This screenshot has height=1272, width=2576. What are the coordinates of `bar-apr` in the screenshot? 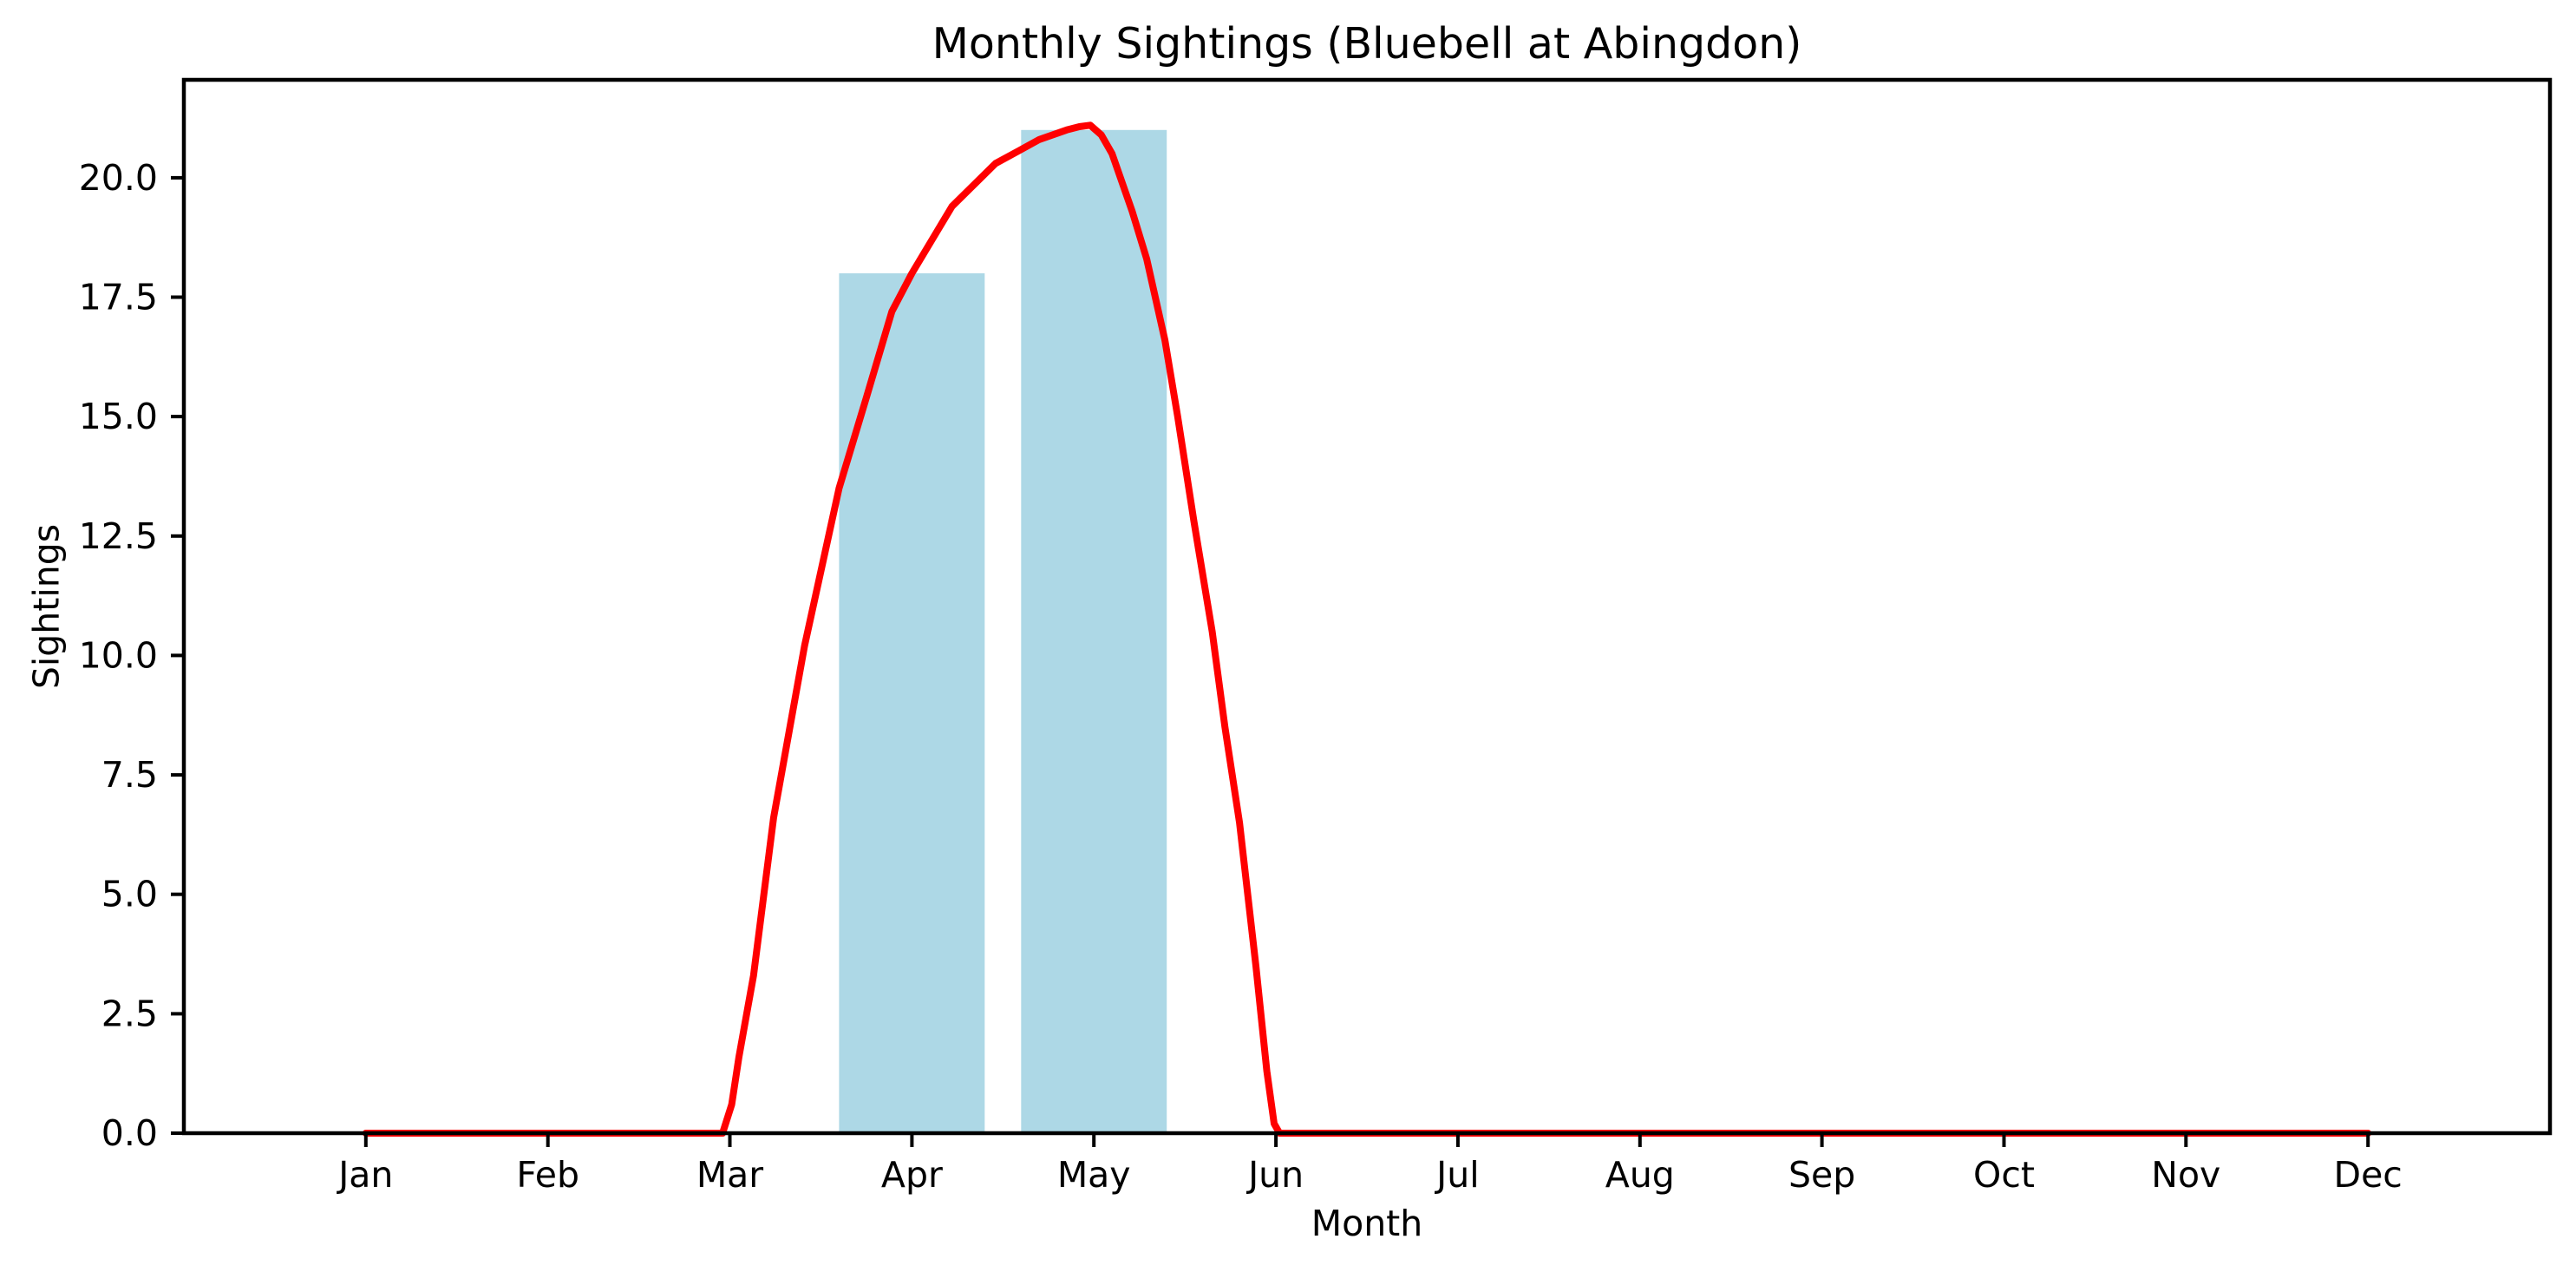 It's located at (912, 703).